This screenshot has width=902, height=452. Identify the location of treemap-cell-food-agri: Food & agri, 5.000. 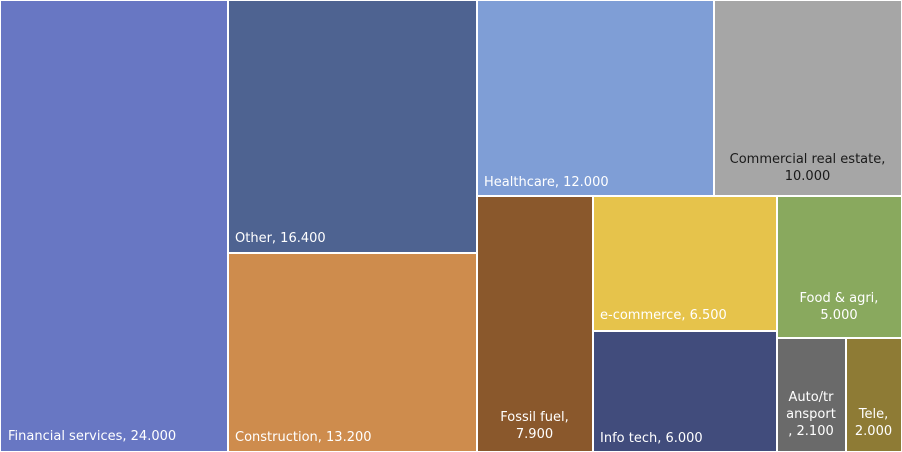
(839, 267).